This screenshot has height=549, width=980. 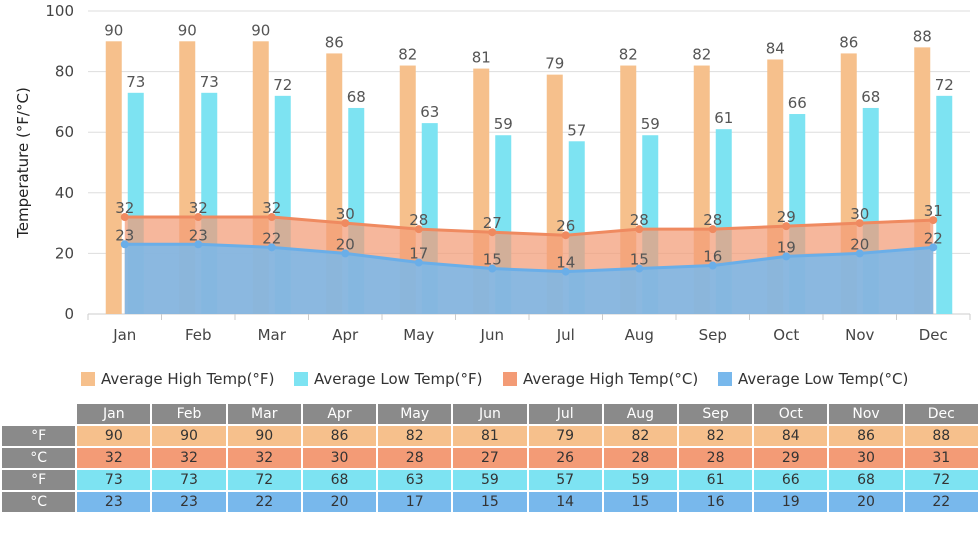 I want to click on label-low-c: 20, so click(x=859, y=244).